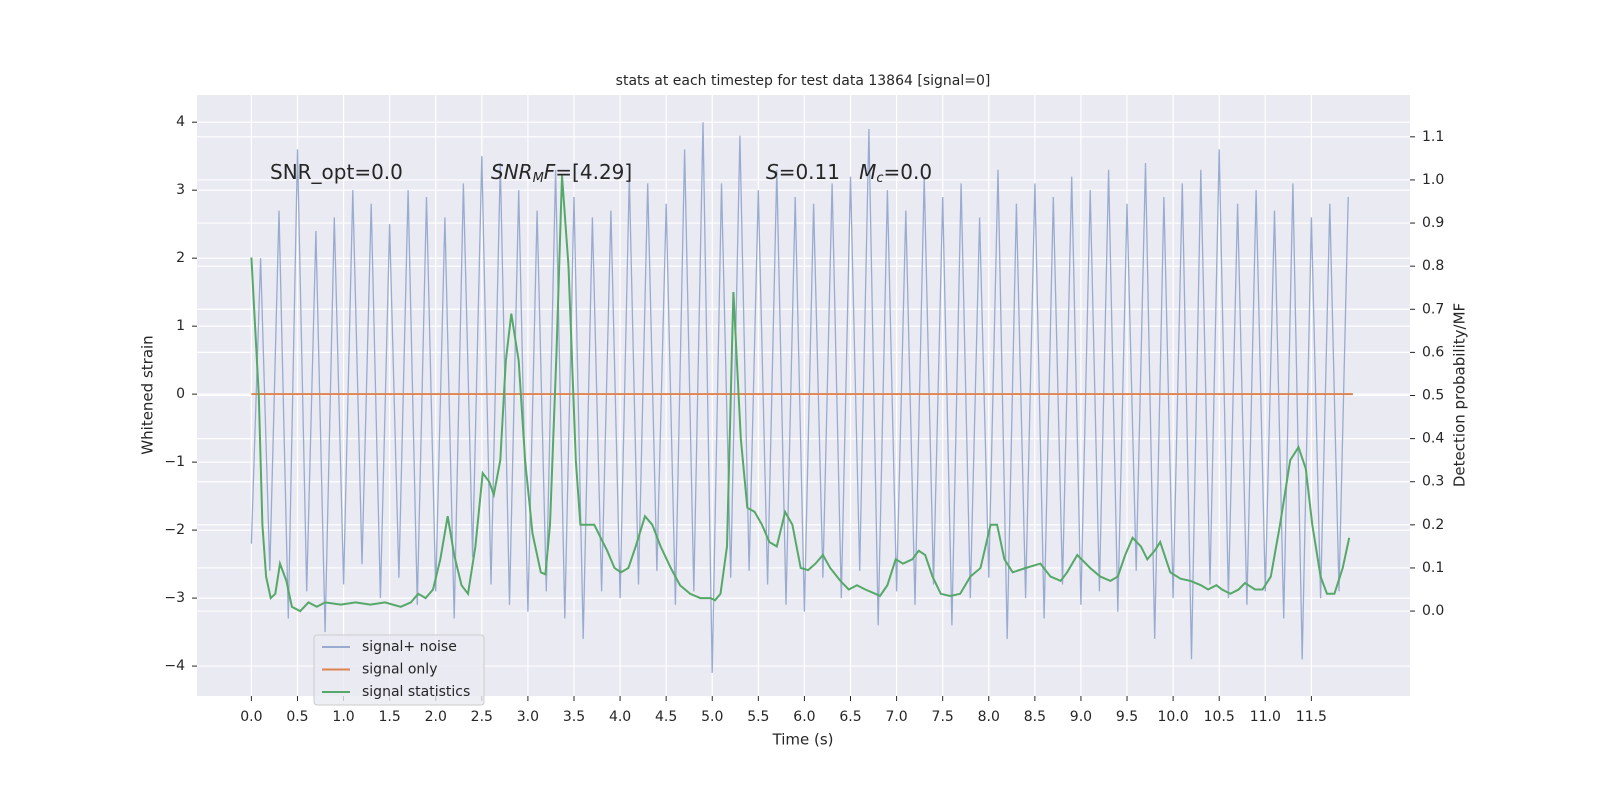  What do you see at coordinates (758, 717) in the screenshot?
I see `x-tick-label: 5.5` at bounding box center [758, 717].